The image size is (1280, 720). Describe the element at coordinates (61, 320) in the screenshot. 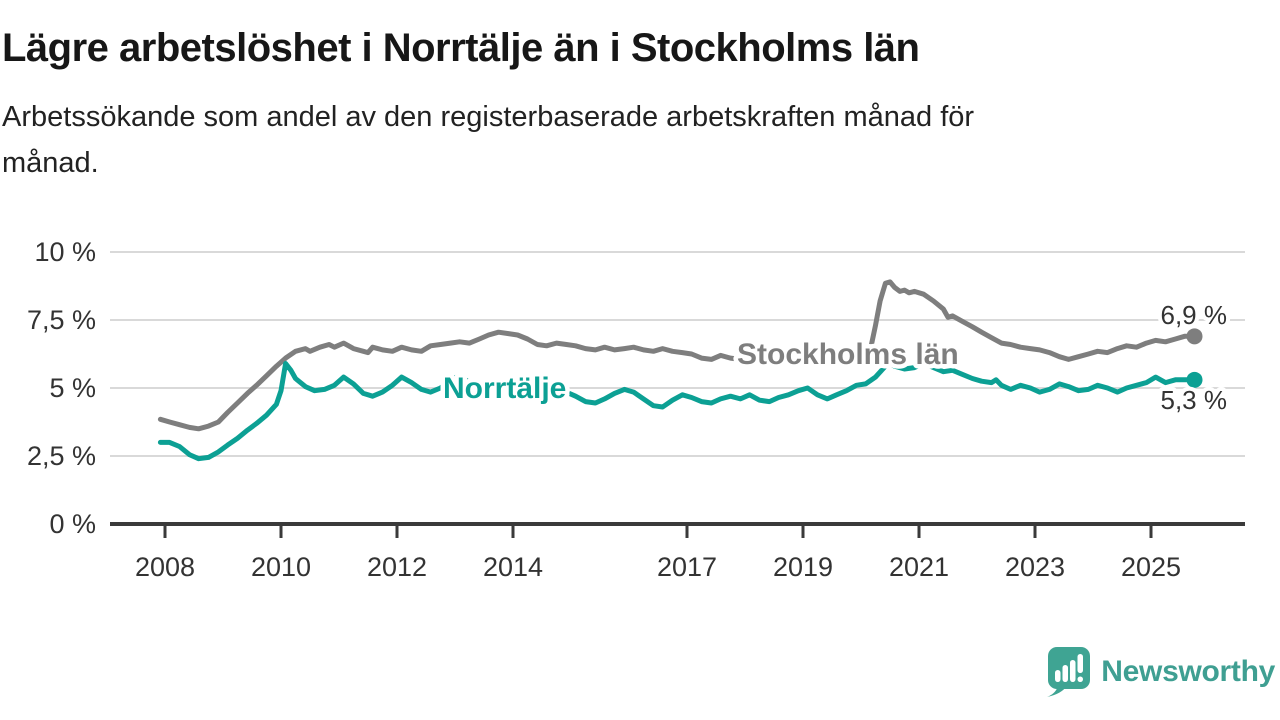

I see `y-axis-tick-label: 7,5 %` at that location.